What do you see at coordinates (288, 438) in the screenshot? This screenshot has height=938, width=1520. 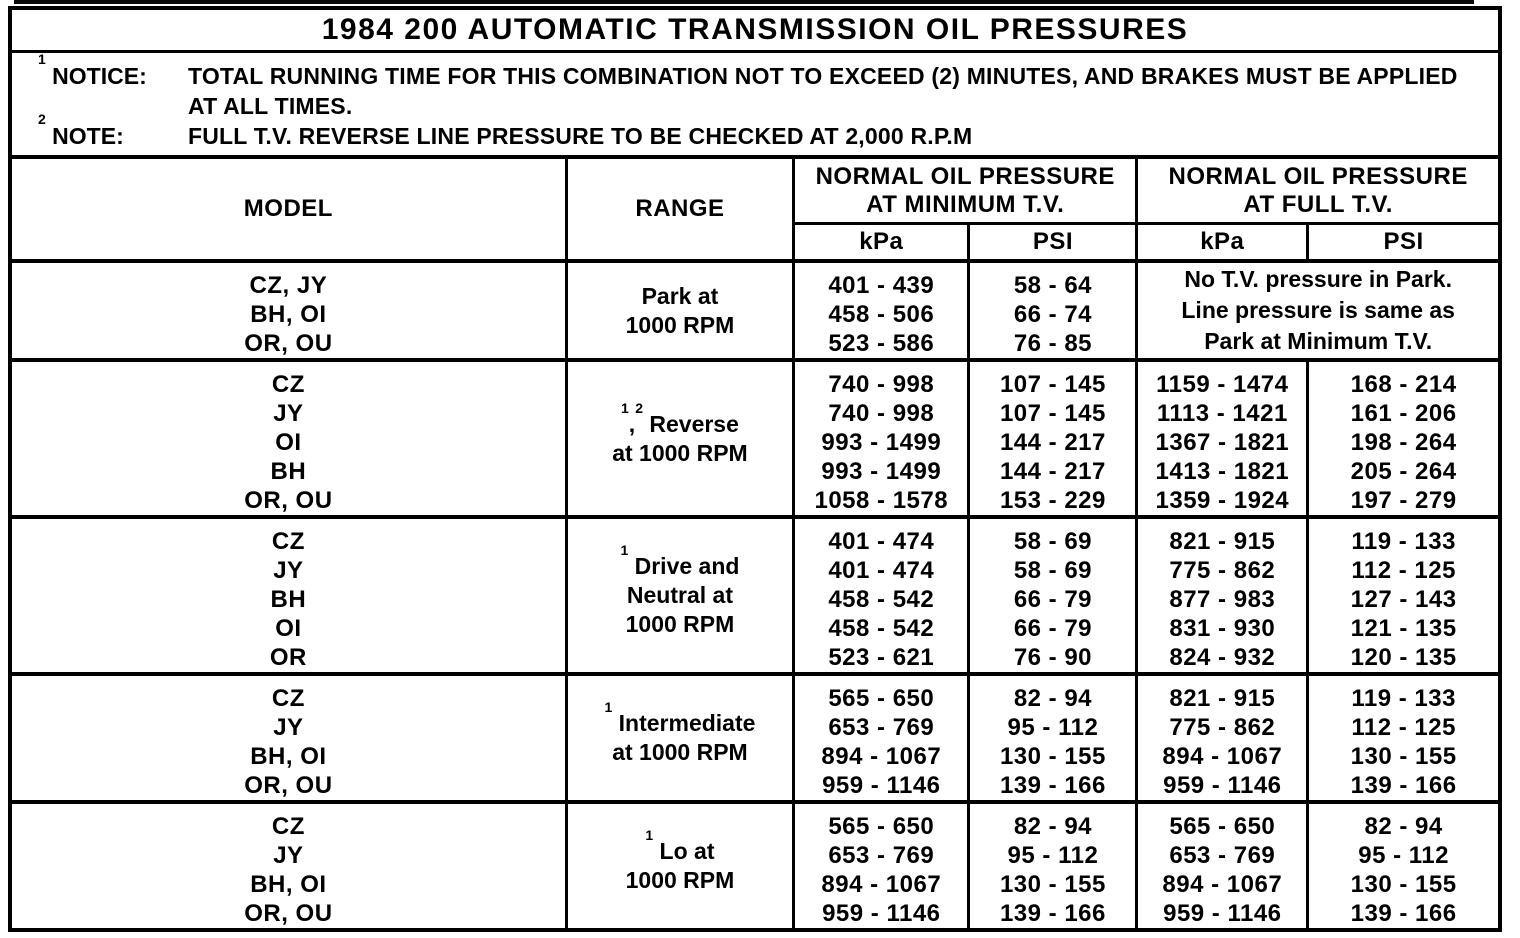 I see `model-cell: CZ JY OI BH OR, OU` at bounding box center [288, 438].